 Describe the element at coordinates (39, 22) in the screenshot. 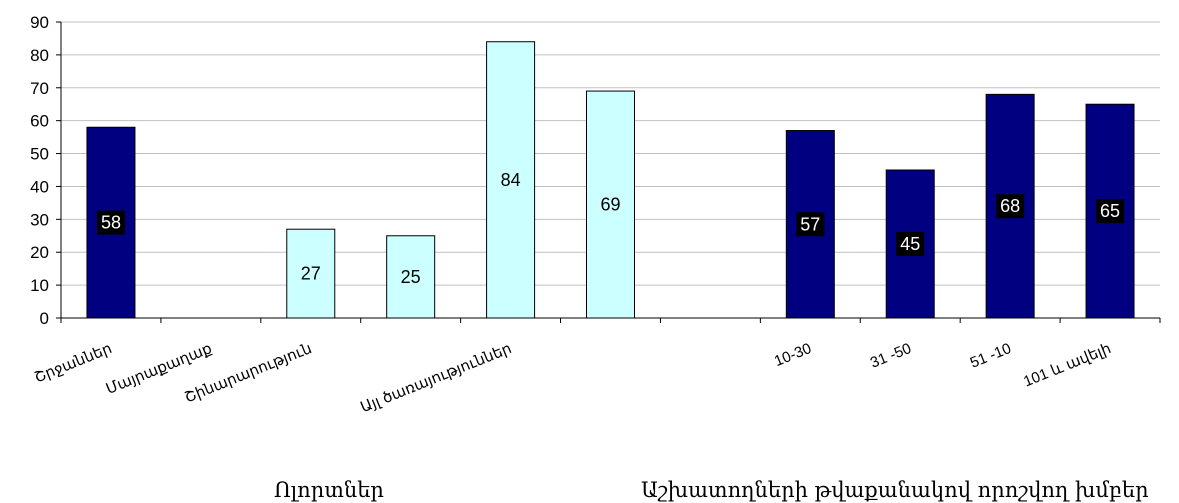

I see `y-tick-label: 90` at that location.